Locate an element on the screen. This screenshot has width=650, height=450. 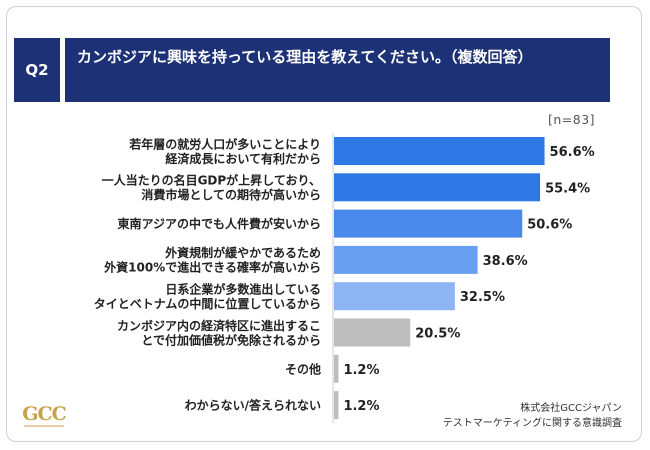
category-label: わからない/答えられない is located at coordinates (253, 405).